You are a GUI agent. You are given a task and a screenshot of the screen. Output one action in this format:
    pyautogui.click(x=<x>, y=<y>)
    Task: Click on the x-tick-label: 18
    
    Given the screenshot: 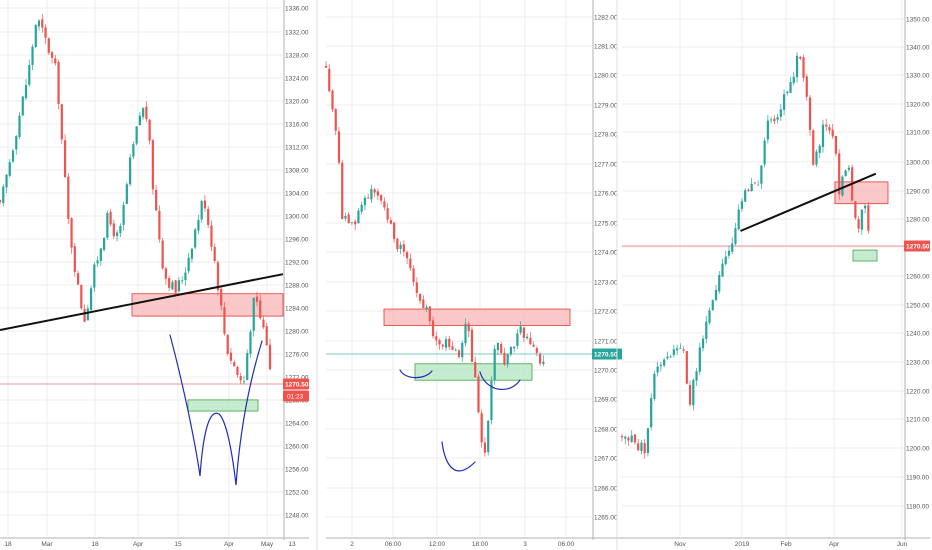 What is the action you would take?
    pyautogui.click(x=95, y=544)
    